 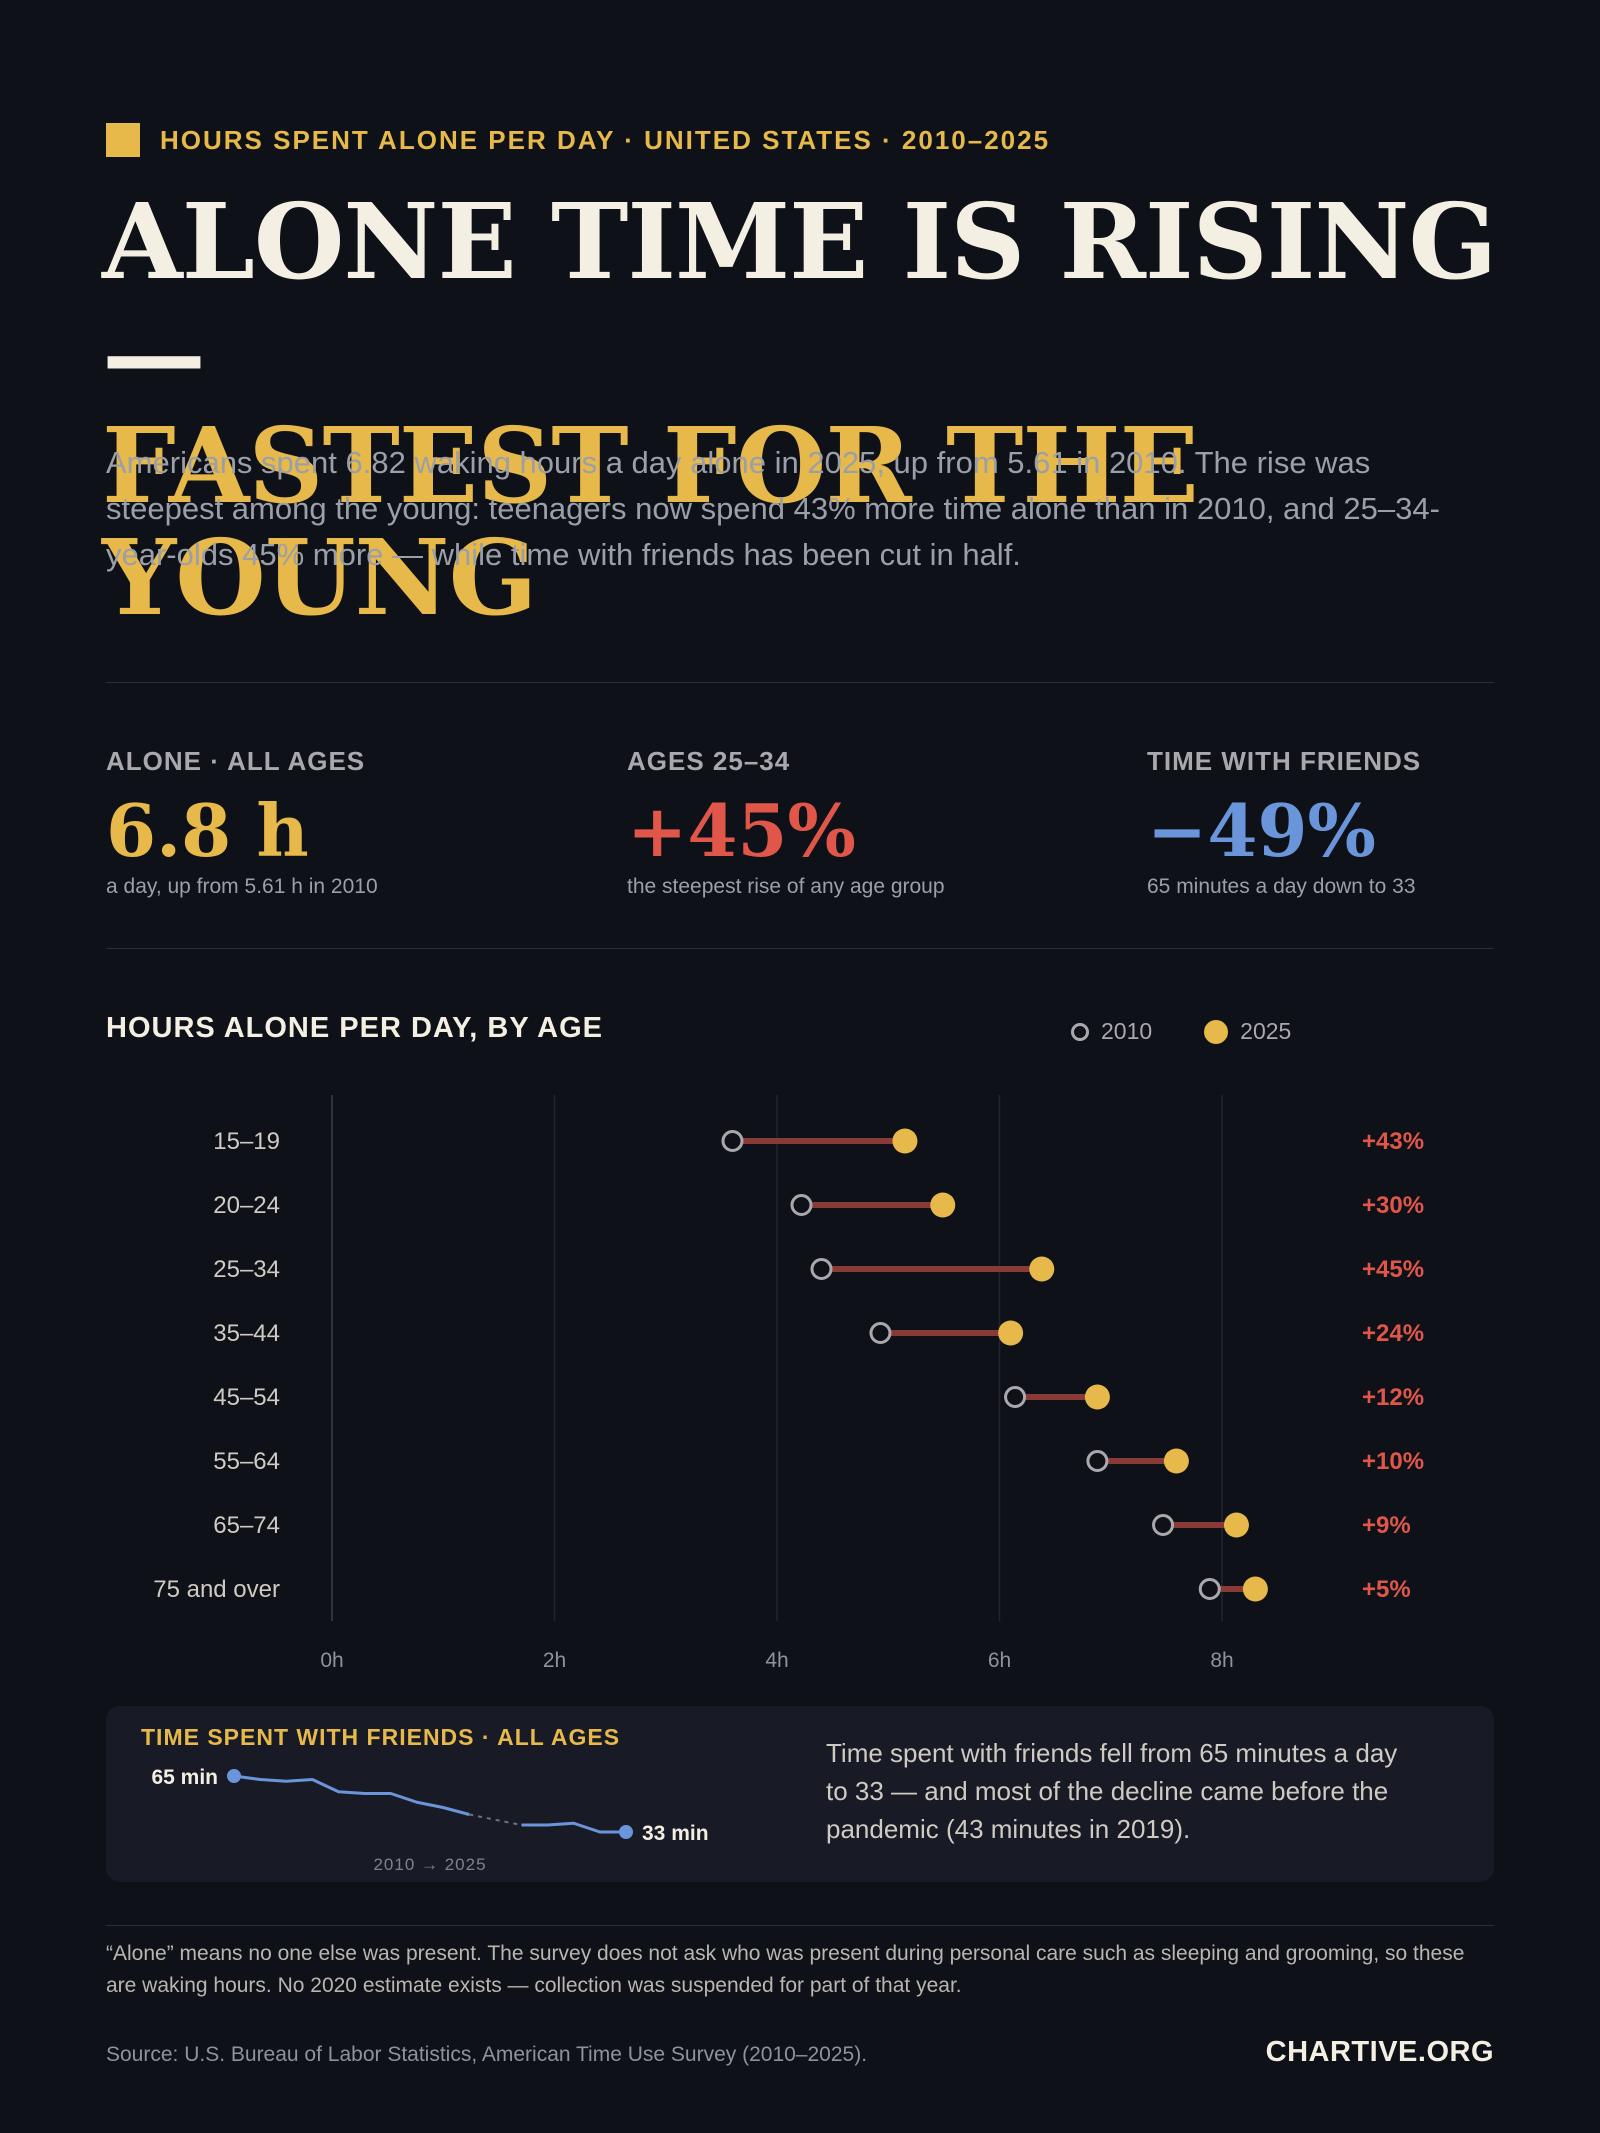 What do you see at coordinates (246, 1269) in the screenshot?
I see `age-group-label: 25–34` at bounding box center [246, 1269].